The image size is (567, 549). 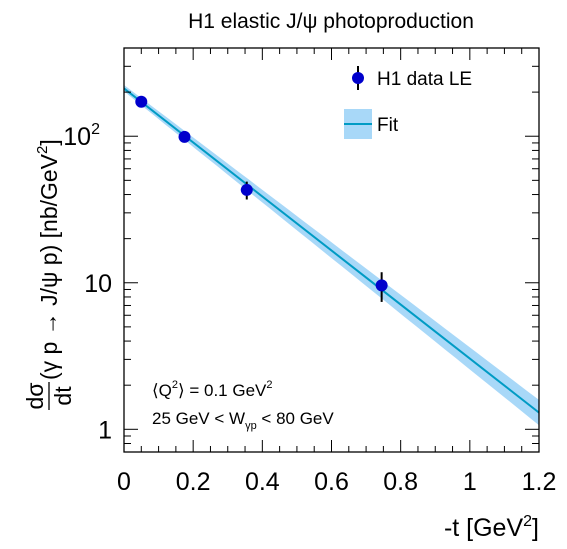 What do you see at coordinates (98, 284) in the screenshot?
I see `y-tick-label: 10` at bounding box center [98, 284].